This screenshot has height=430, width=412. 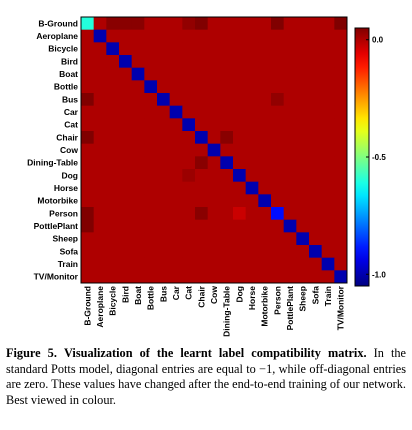 I want to click on column-label: Horse, so click(x=252, y=298).